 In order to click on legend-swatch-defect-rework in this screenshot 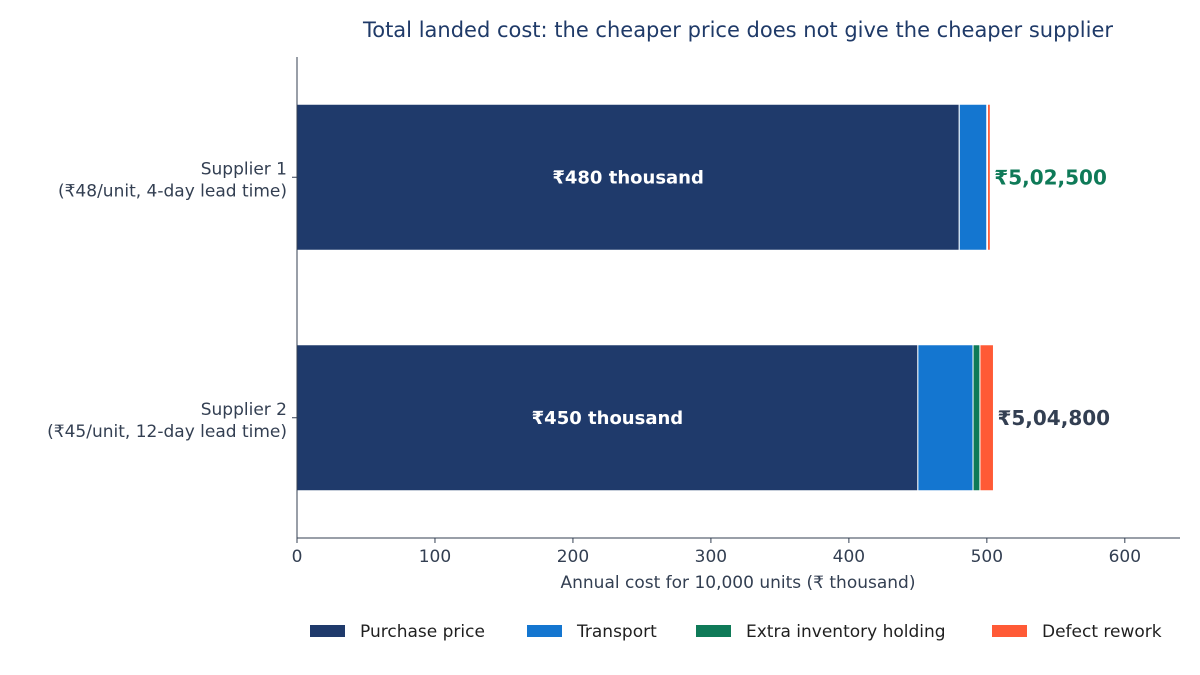, I will do `click(1009, 631)`.